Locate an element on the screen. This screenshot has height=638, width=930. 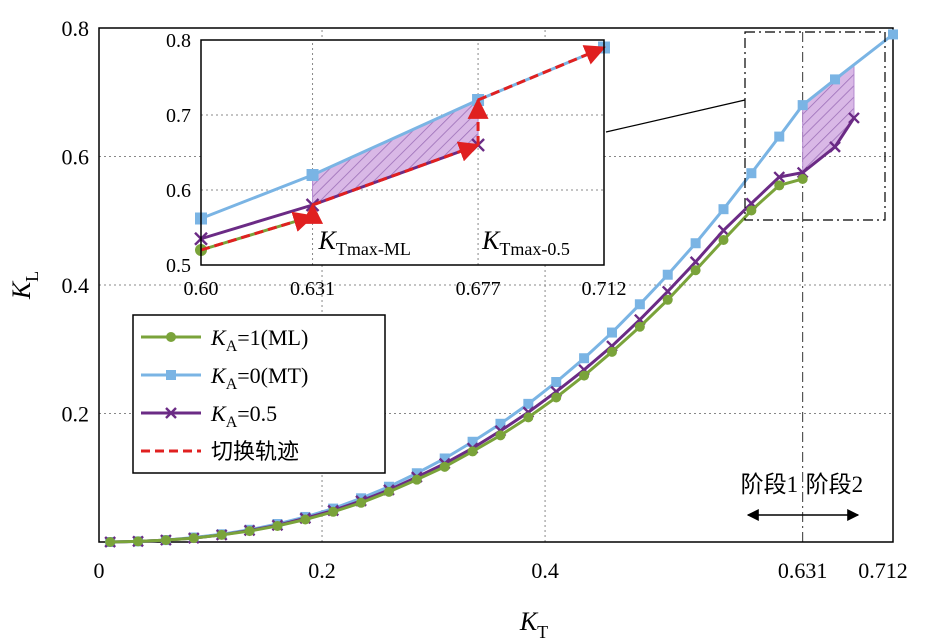
y-tick-label: 0.2 is located at coordinates (76, 414).